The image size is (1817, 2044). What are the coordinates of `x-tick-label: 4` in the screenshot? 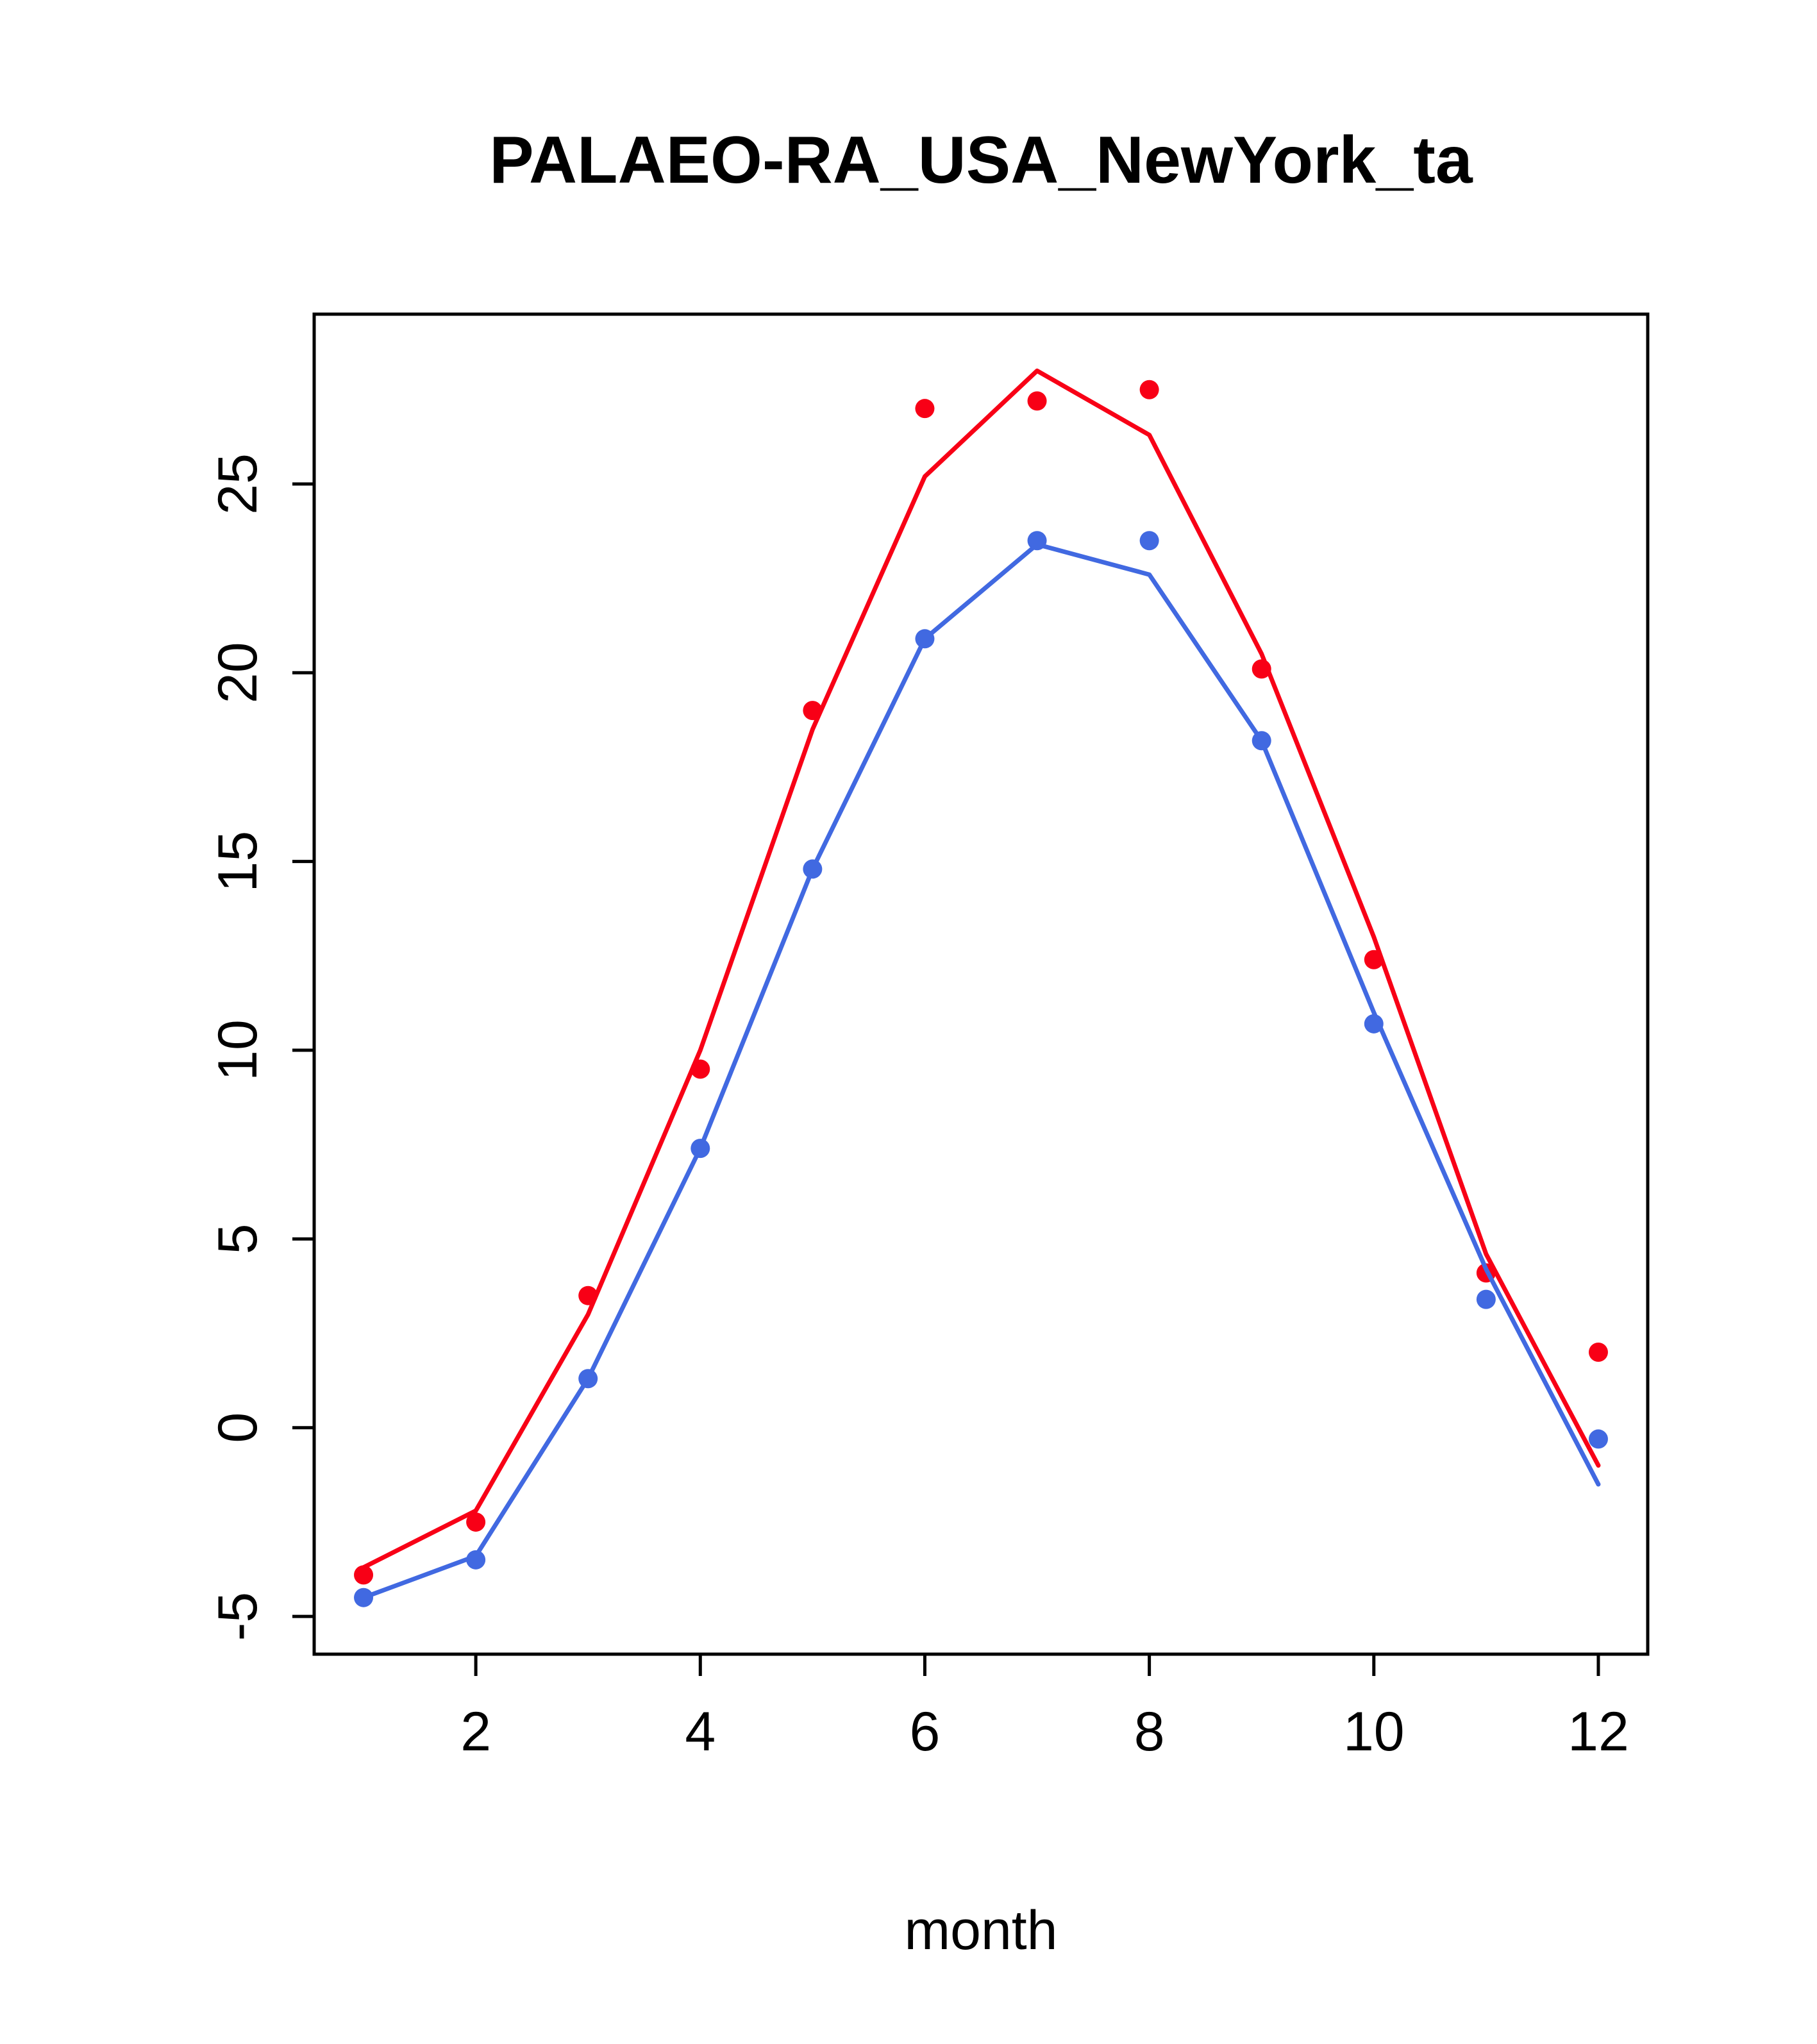 It's located at (700, 1732).